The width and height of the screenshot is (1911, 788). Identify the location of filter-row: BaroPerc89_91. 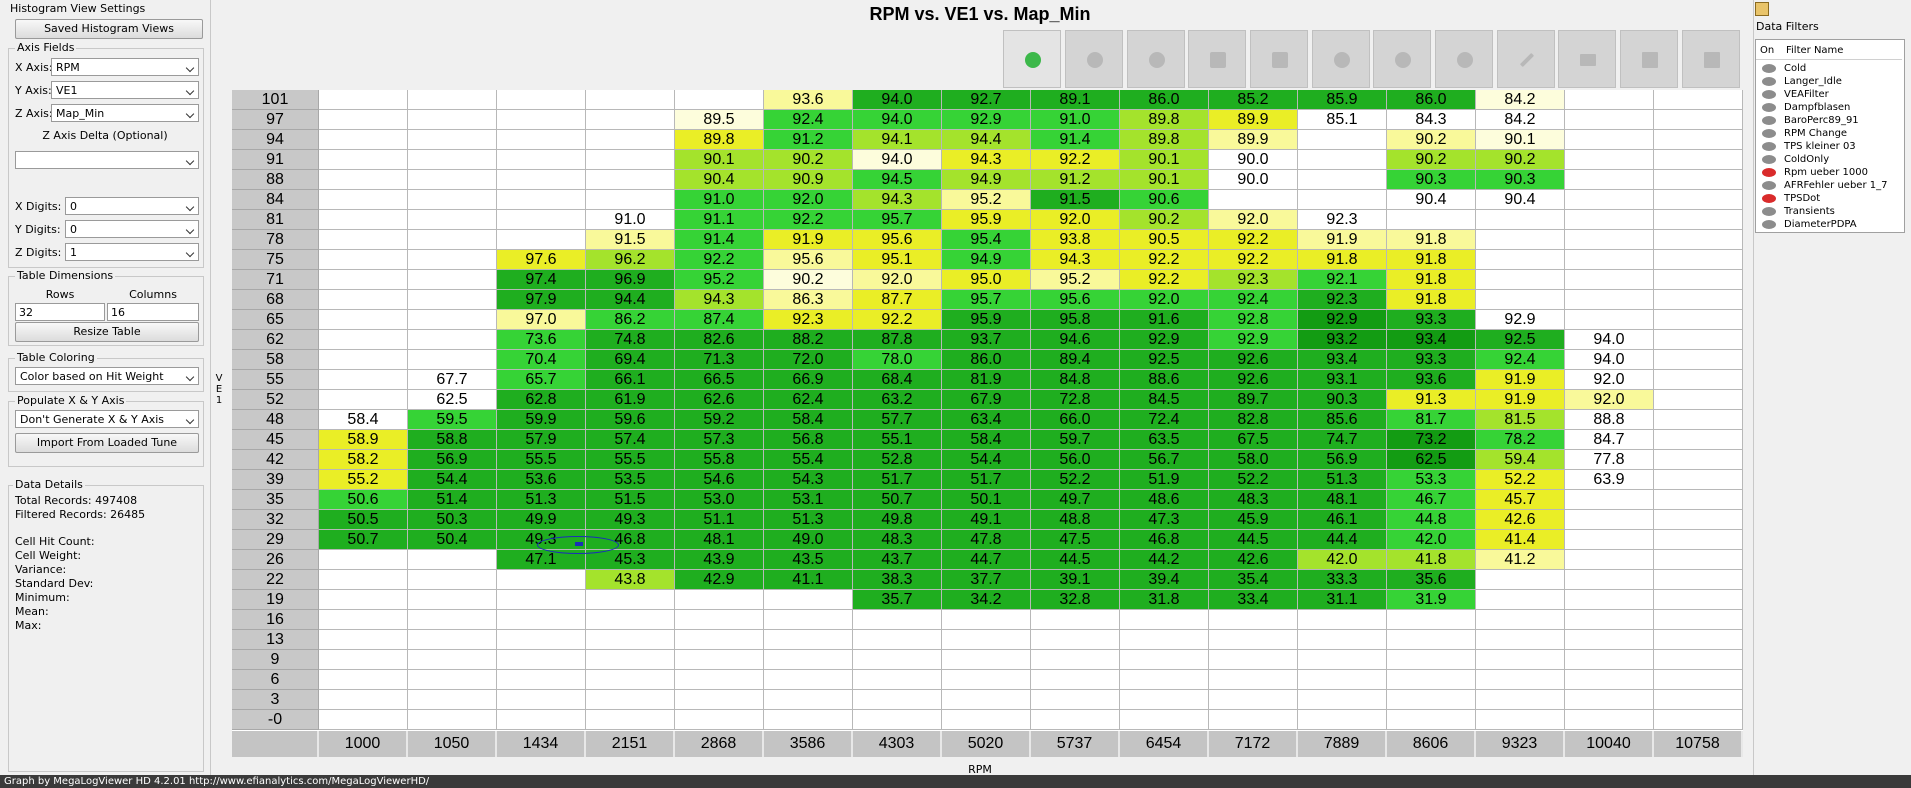
(1829, 120).